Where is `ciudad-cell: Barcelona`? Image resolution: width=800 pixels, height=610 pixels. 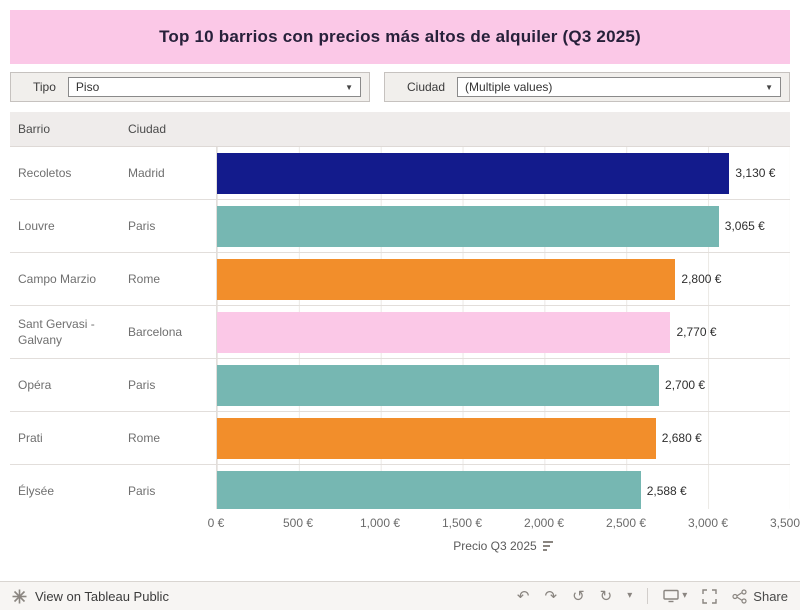 ciudad-cell: Barcelona is located at coordinates (155, 331).